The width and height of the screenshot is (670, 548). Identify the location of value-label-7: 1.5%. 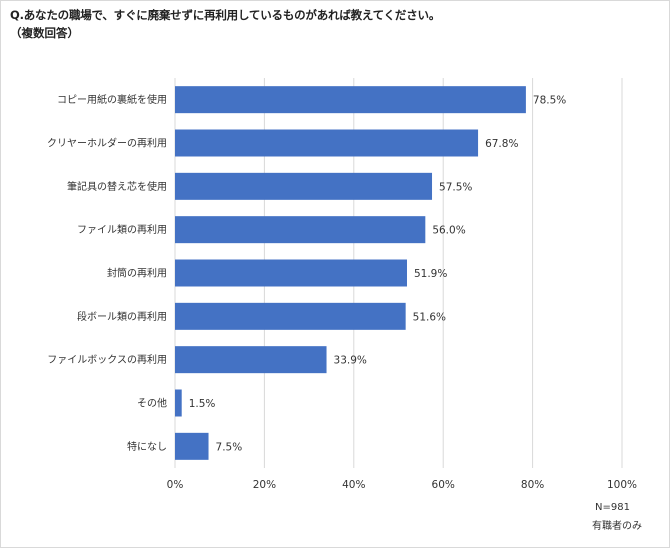
(202, 404).